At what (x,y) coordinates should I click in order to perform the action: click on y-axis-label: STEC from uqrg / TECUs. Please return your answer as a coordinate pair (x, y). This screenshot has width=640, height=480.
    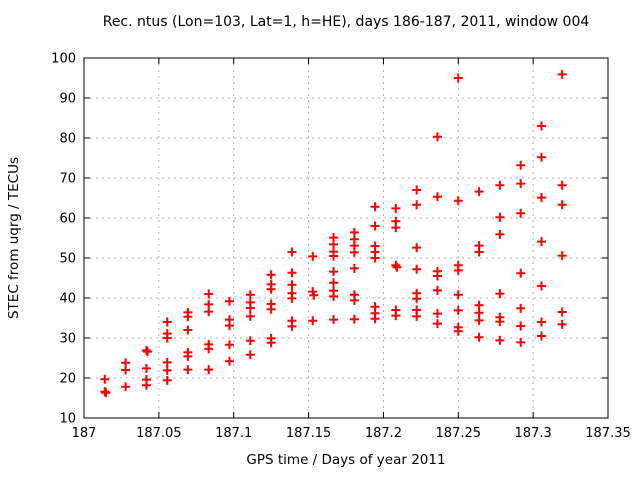
    Looking at the image, I should click on (14, 238).